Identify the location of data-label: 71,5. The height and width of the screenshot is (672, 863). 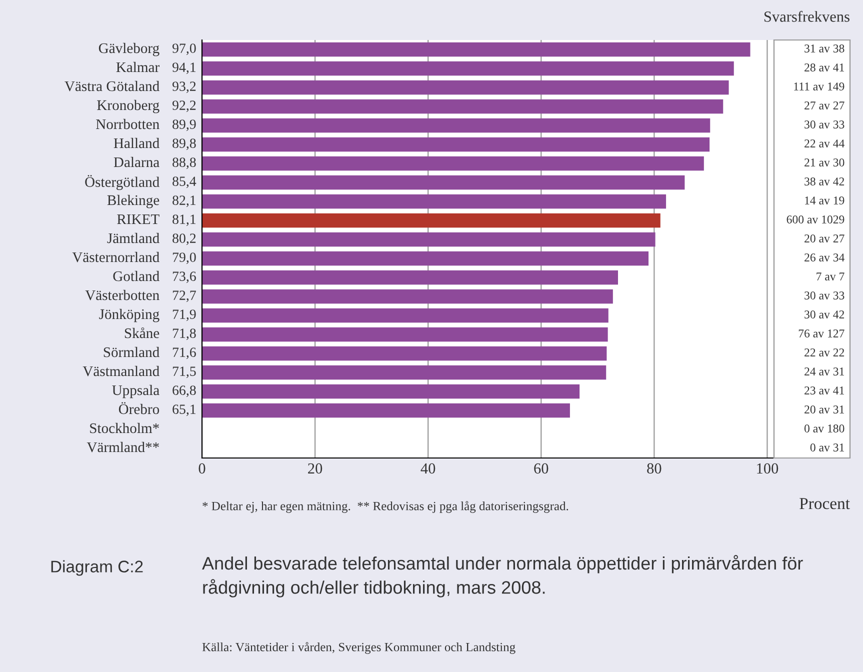
(184, 372).